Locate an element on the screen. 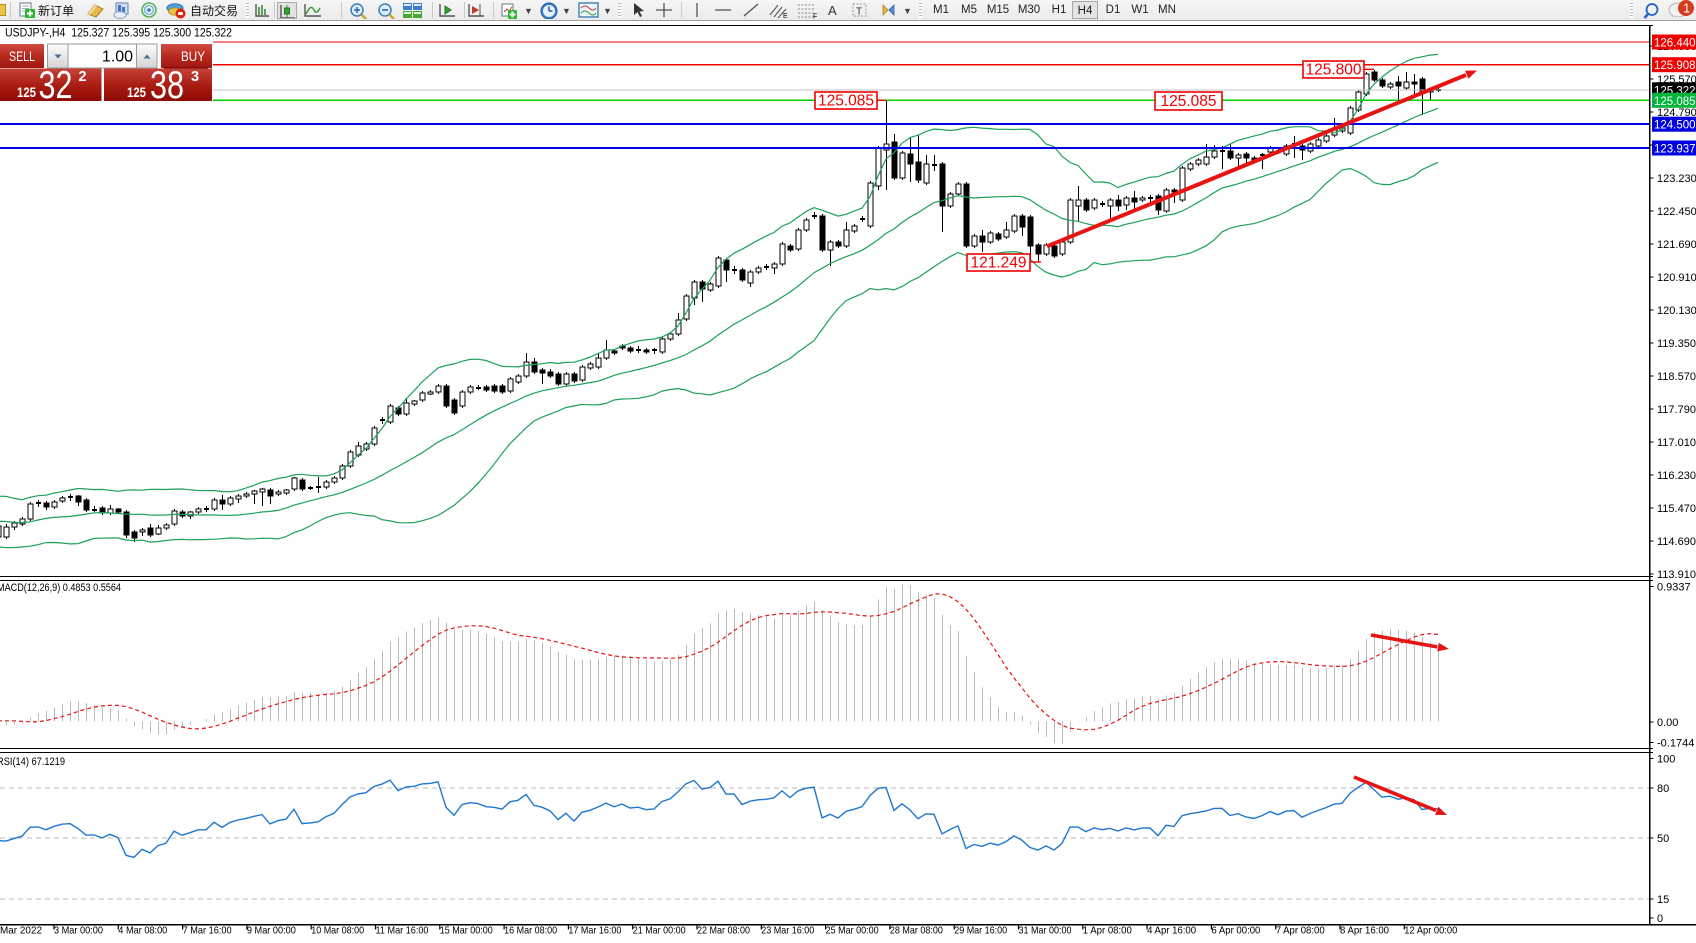  svg-text: 29 Mar 16:00 is located at coordinates (980, 931).